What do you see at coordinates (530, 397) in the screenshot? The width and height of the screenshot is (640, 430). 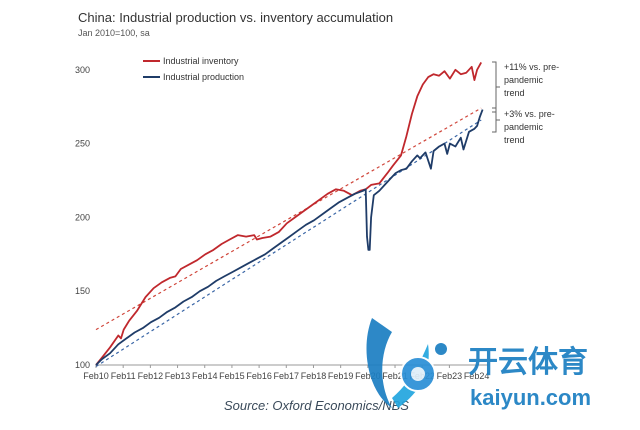 I see `watermark-brand-en: kaiyun.com` at bounding box center [530, 397].